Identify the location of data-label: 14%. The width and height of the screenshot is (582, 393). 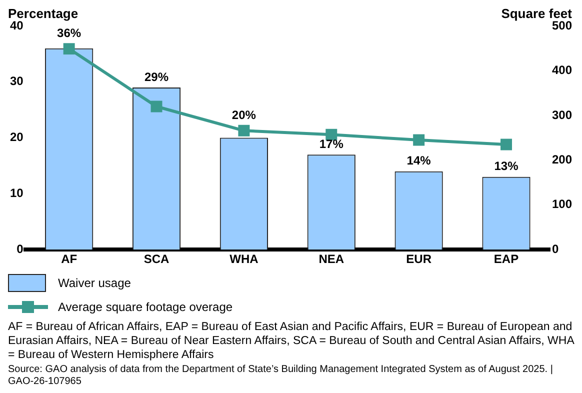
(419, 161).